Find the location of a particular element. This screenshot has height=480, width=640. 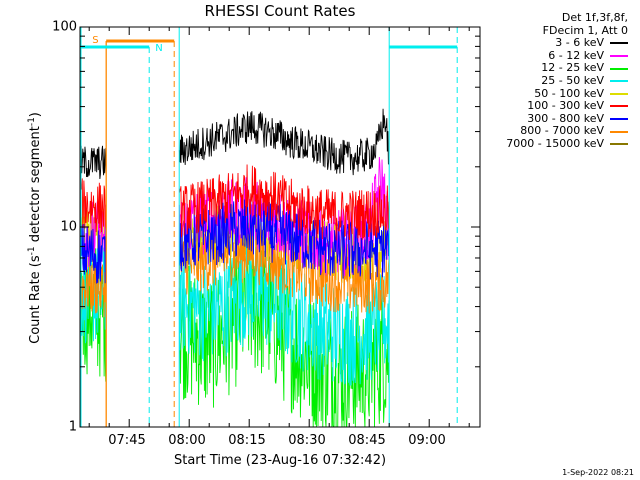

legend-label: 800 - 7000 keV is located at coordinates (562, 131).